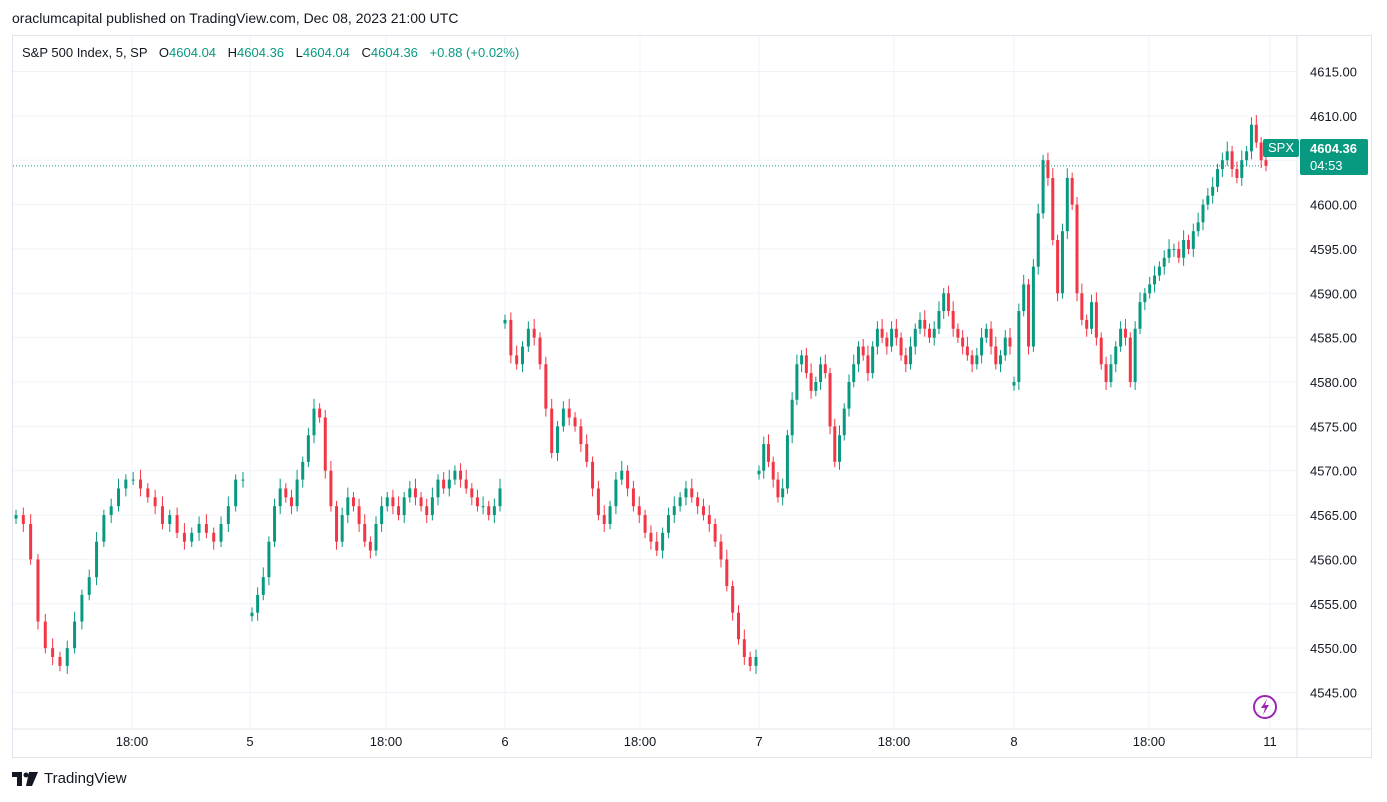 This screenshot has width=1387, height=802. I want to click on y-tick-label: 4545.00, so click(1333, 693).